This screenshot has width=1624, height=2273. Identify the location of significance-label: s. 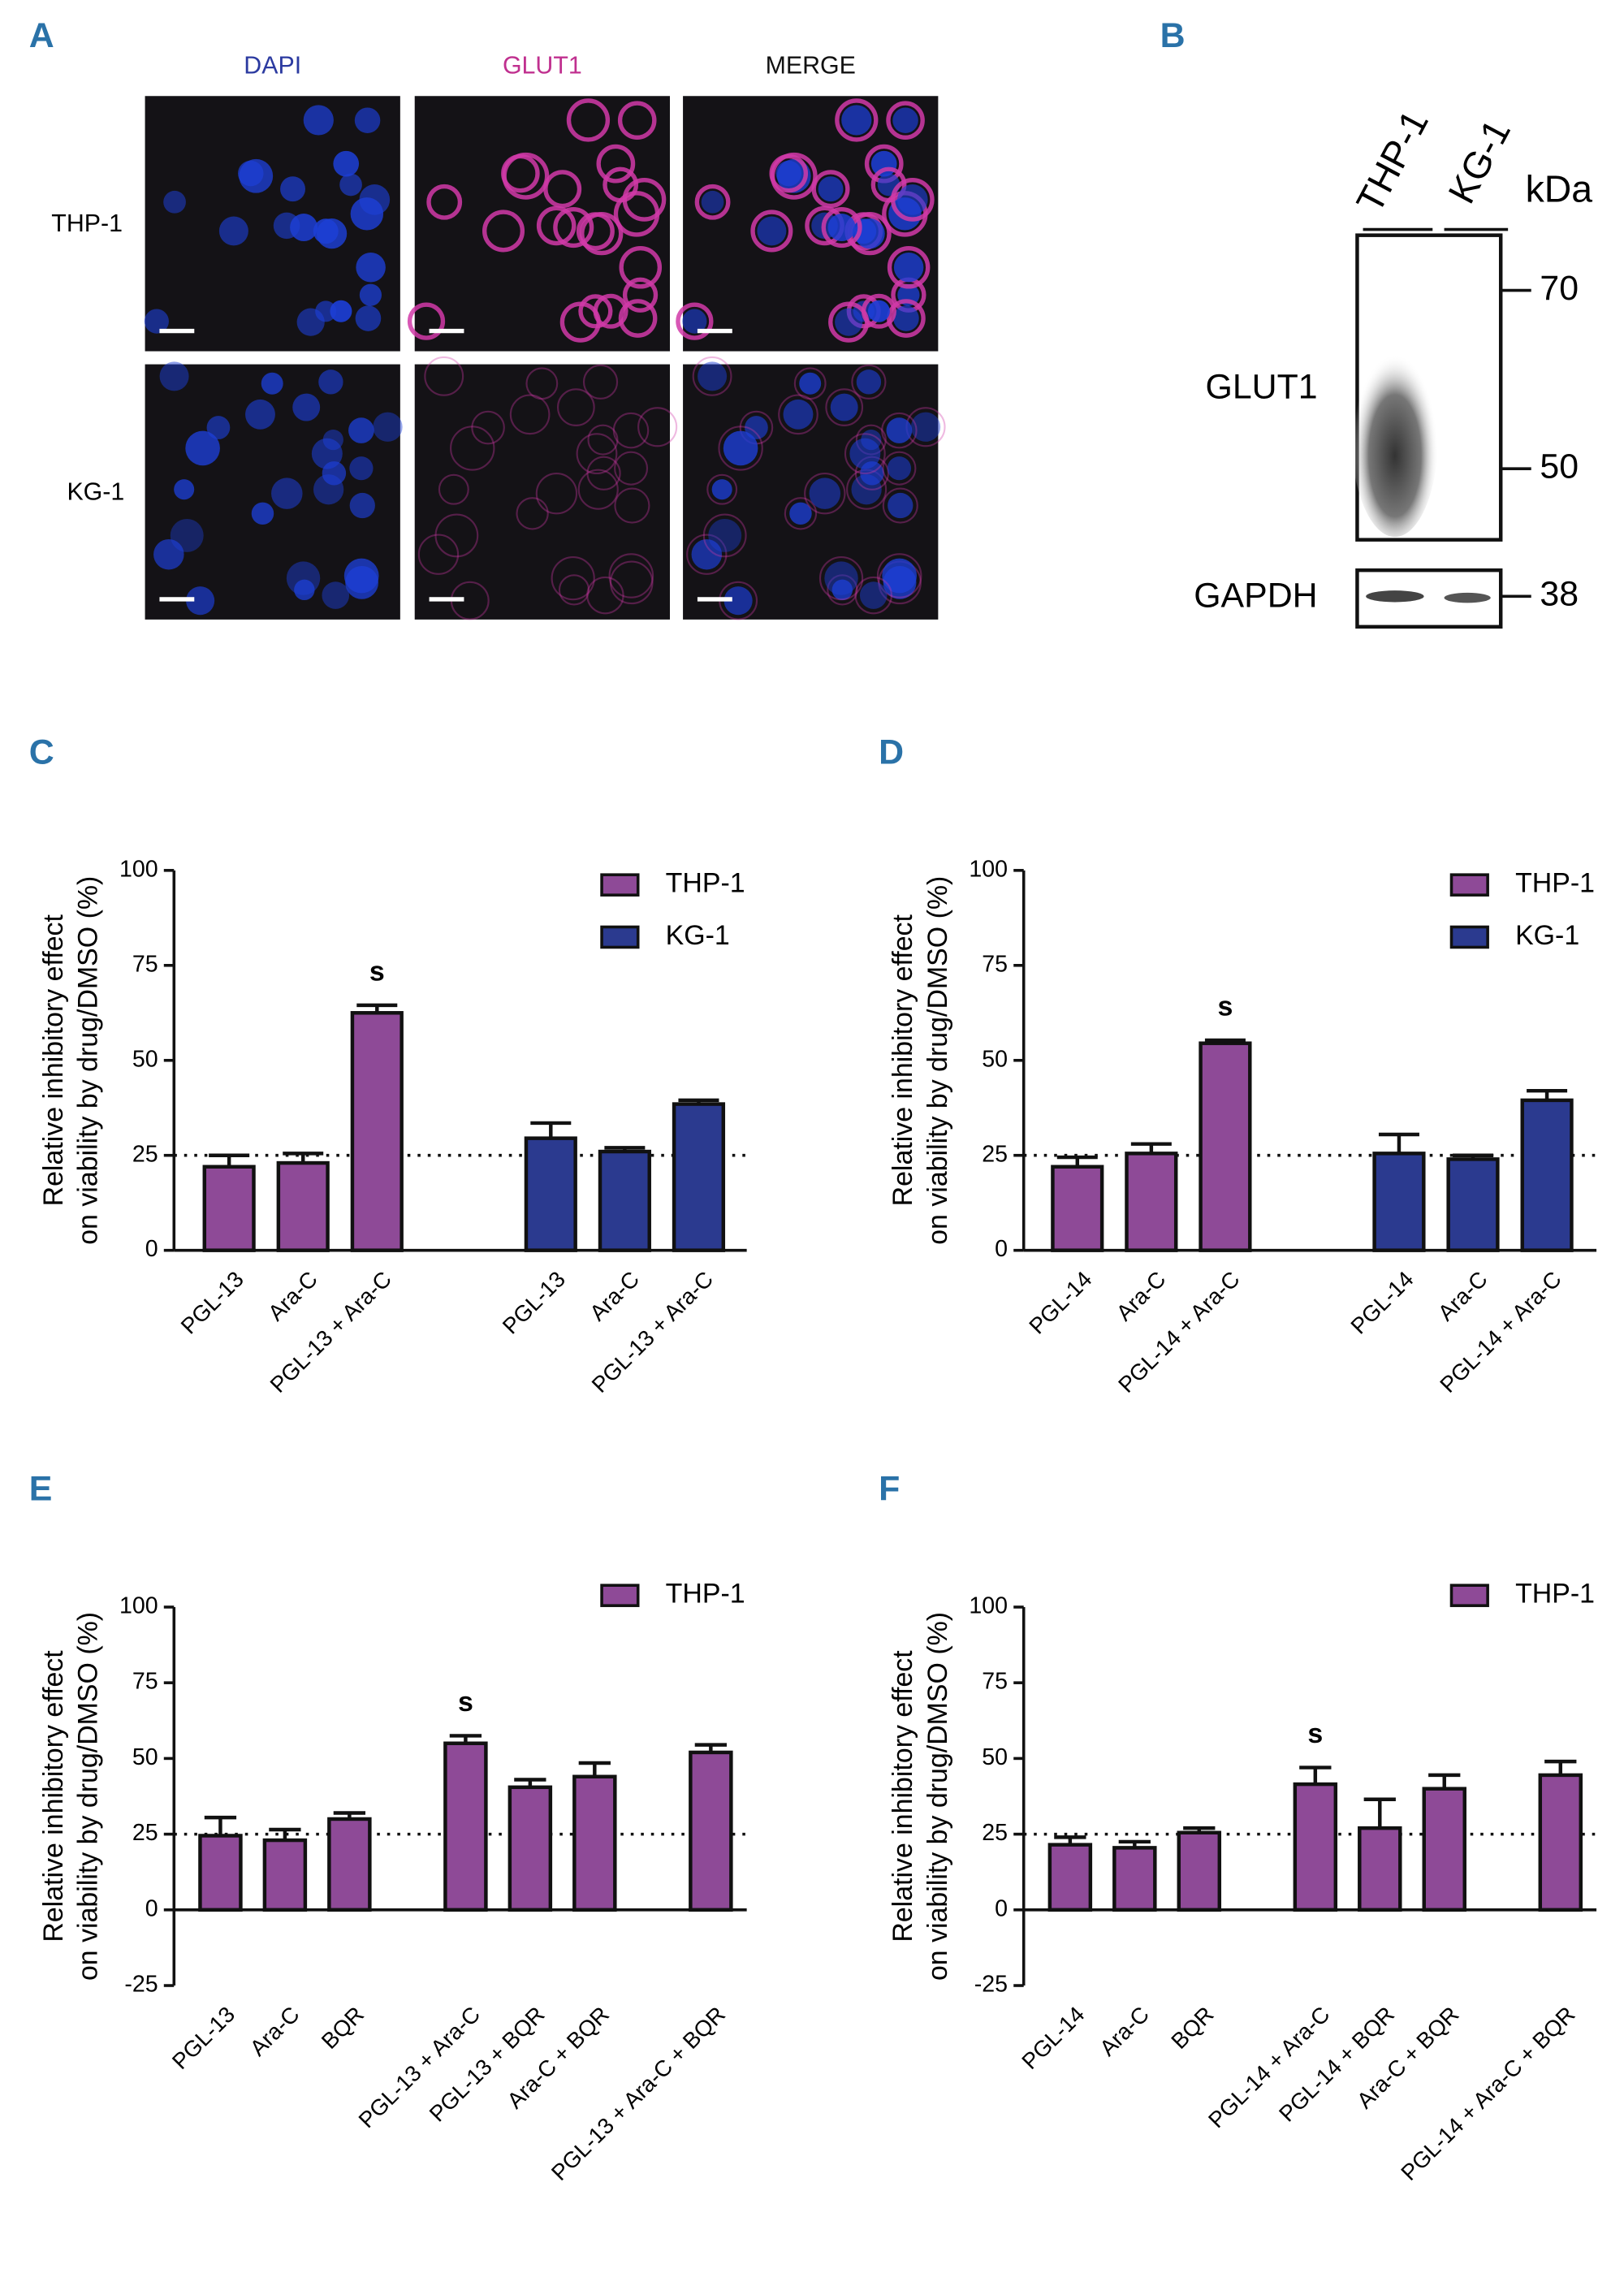
(377, 972).